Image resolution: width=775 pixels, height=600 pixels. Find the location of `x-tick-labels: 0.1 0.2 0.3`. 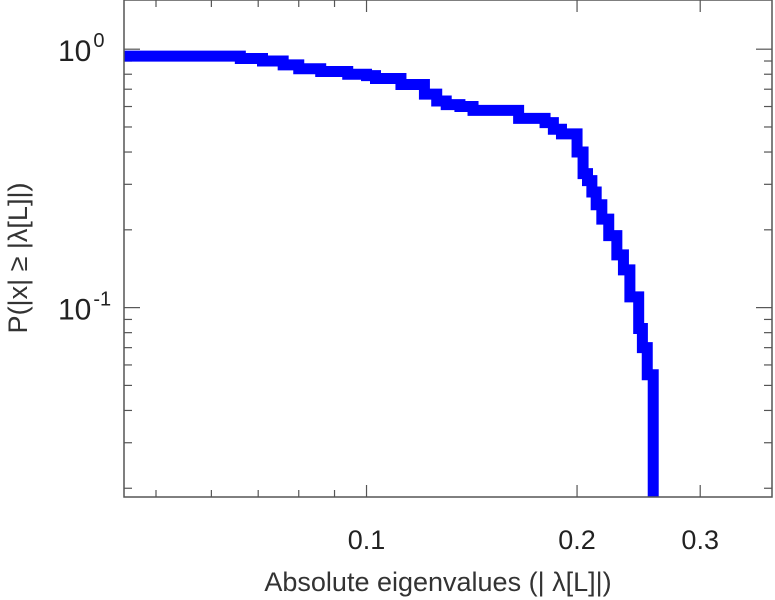

x-tick-labels: 0.1 0.2 0.3 is located at coordinates (533, 540).